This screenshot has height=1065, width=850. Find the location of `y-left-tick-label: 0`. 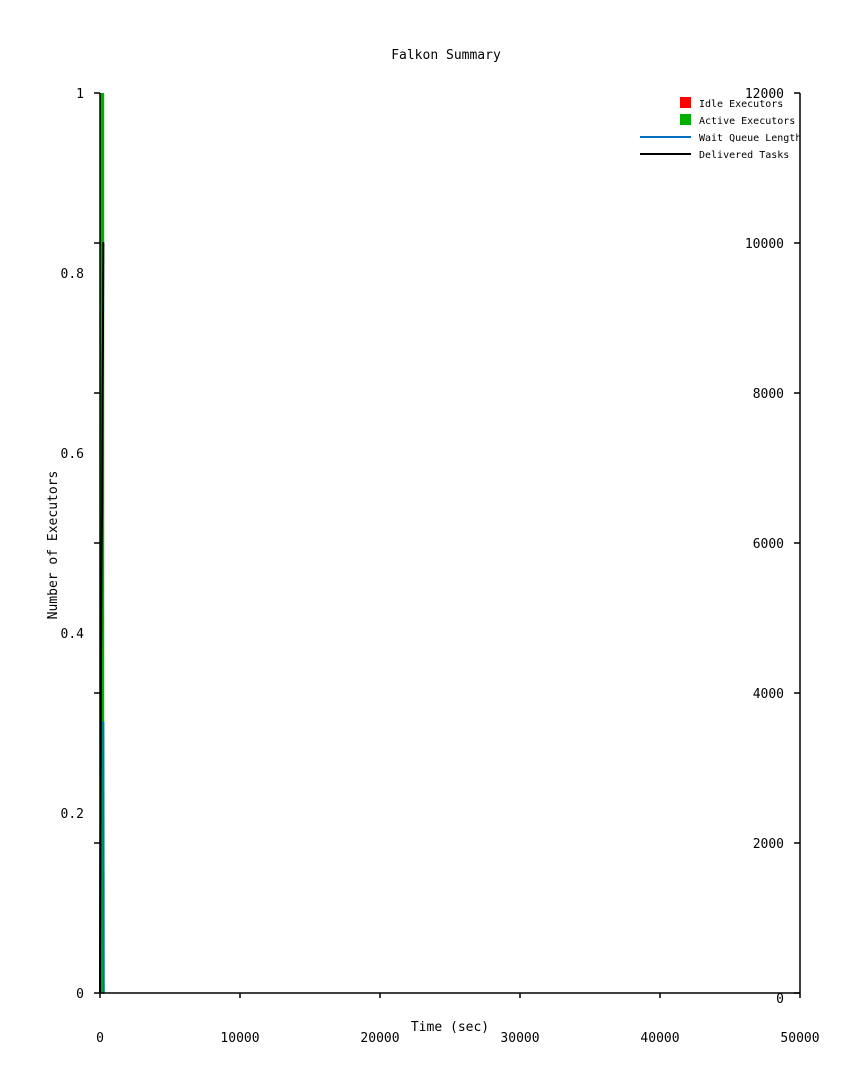

y-left-tick-label: 0 is located at coordinates (80, 994).